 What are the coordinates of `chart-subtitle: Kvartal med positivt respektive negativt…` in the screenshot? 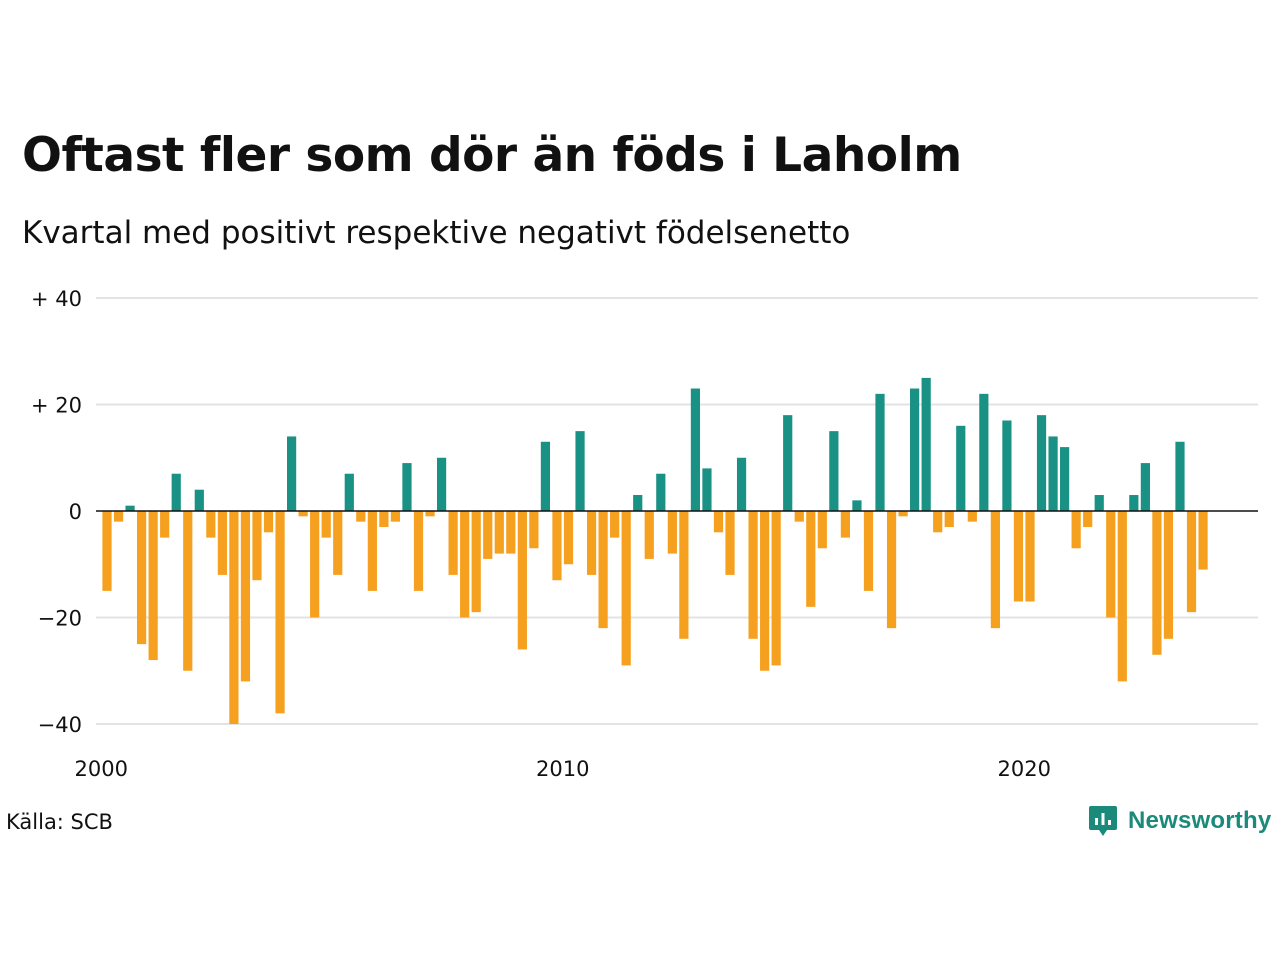 It's located at (436, 233).